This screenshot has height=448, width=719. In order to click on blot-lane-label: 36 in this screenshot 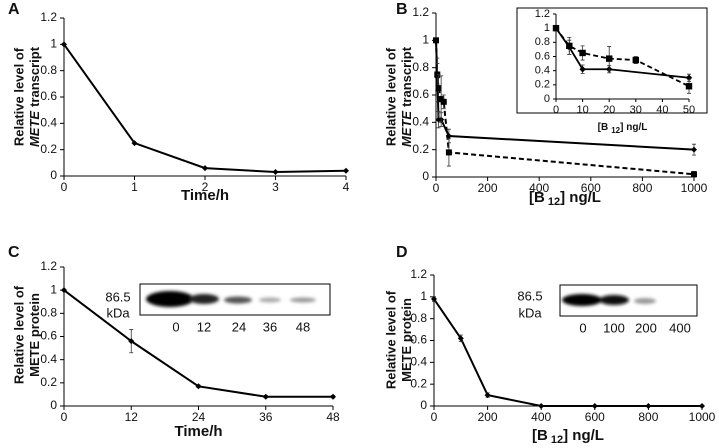, I will do `click(270, 326)`.